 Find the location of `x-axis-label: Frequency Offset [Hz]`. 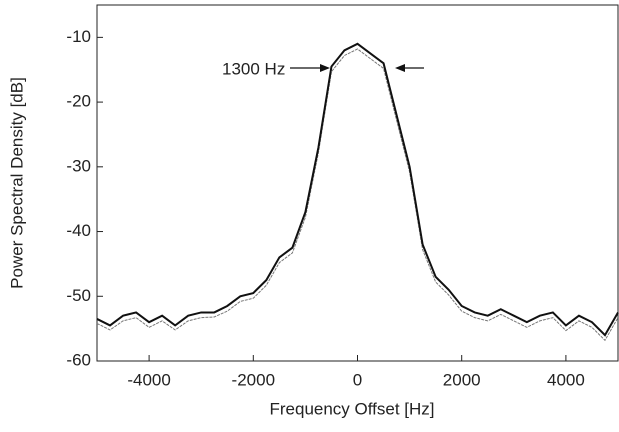

x-axis-label: Frequency Offset [Hz] is located at coordinates (351, 408).